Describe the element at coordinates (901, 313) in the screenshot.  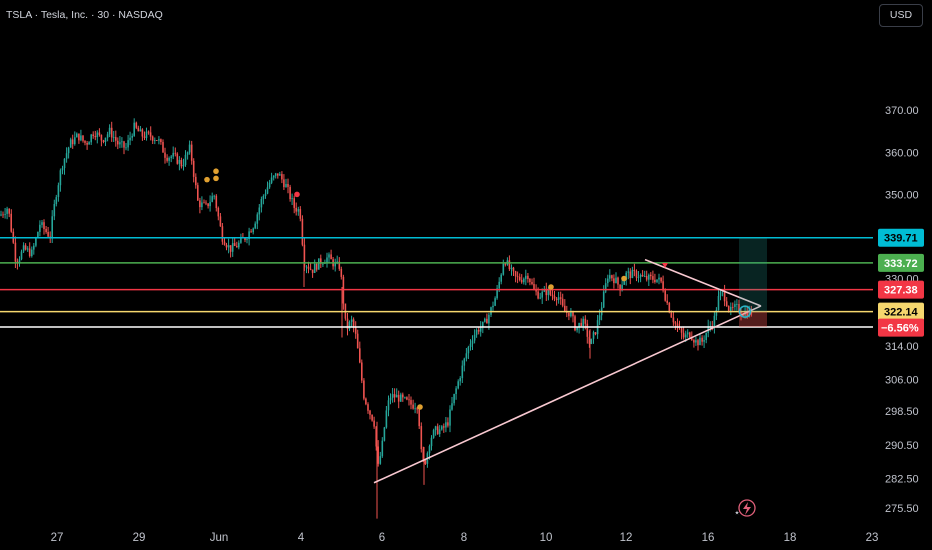
I see `level-label-yellow: 322.14` at that location.